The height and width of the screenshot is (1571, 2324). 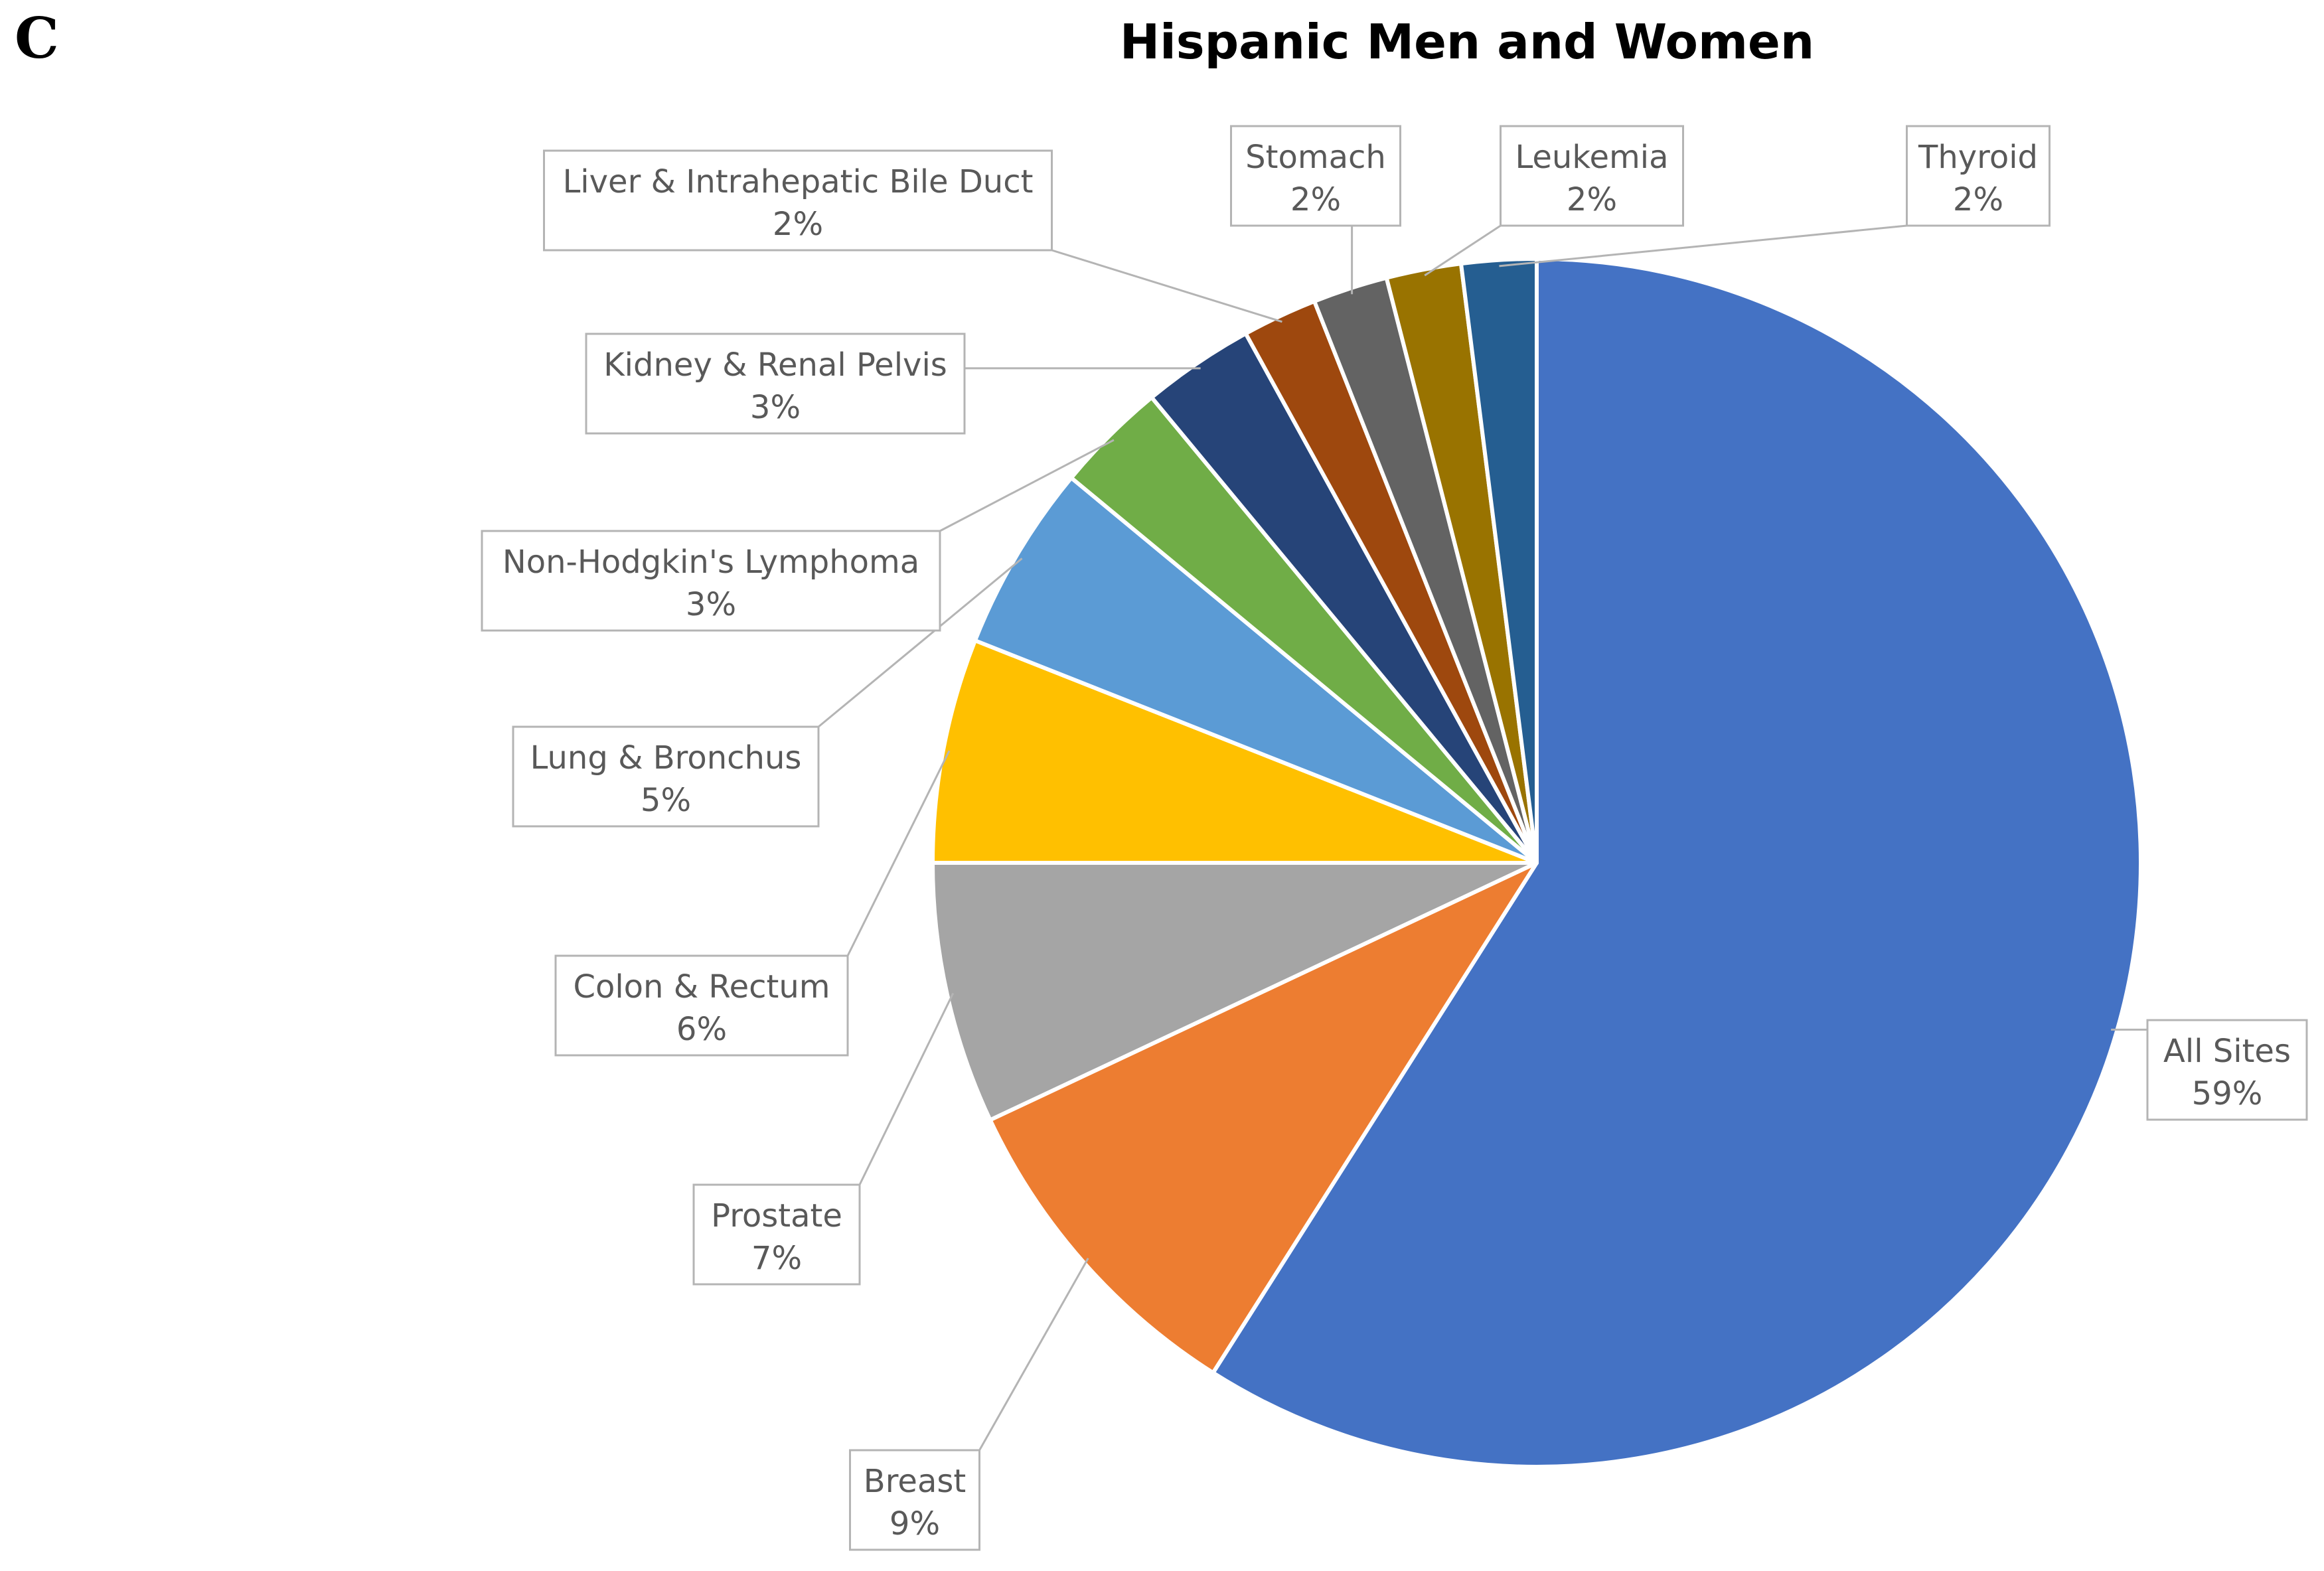 I want to click on data-label-category: Prostate, so click(x=776, y=1215).